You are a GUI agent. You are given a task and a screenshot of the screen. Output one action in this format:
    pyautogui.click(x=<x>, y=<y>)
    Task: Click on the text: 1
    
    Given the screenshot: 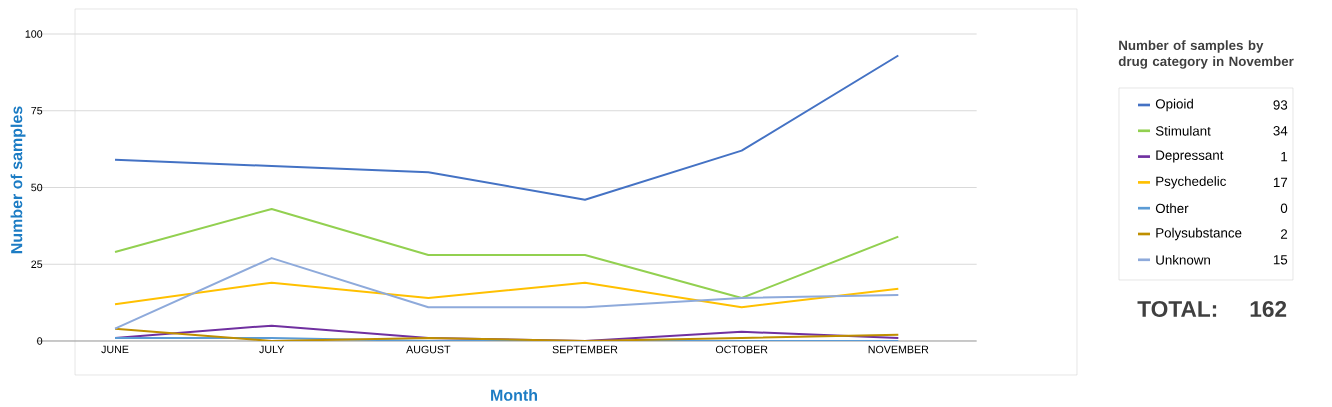 What is the action you would take?
    pyautogui.click(x=1284, y=157)
    